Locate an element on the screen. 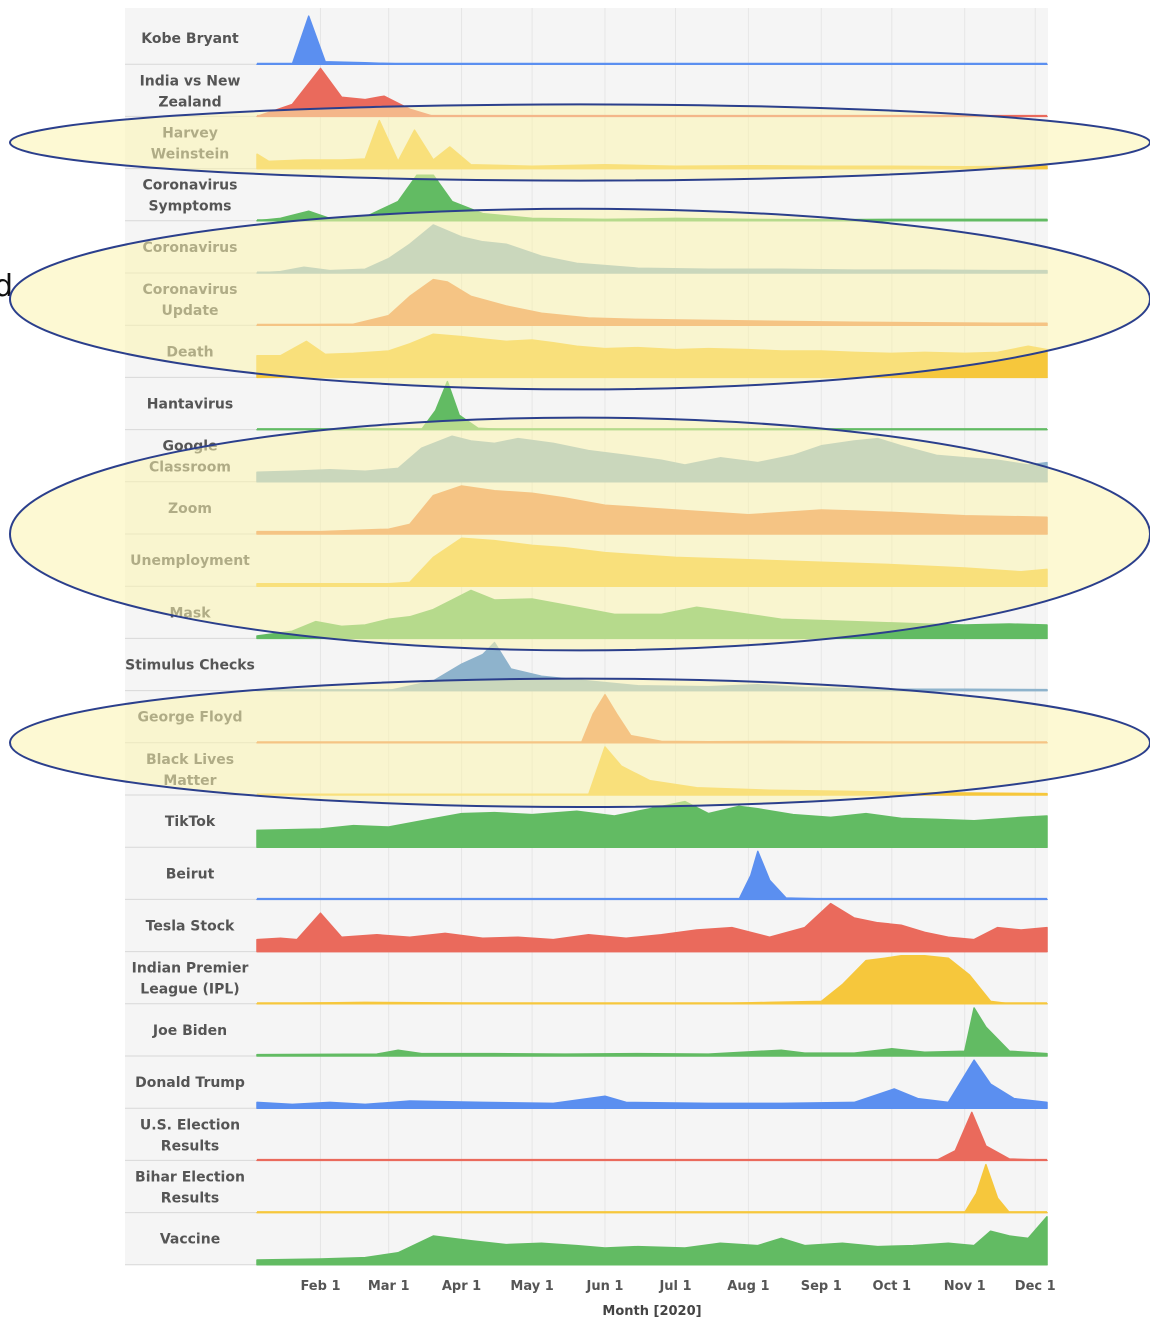  x-tick-label: Apr 1 is located at coordinates (461, 1286).